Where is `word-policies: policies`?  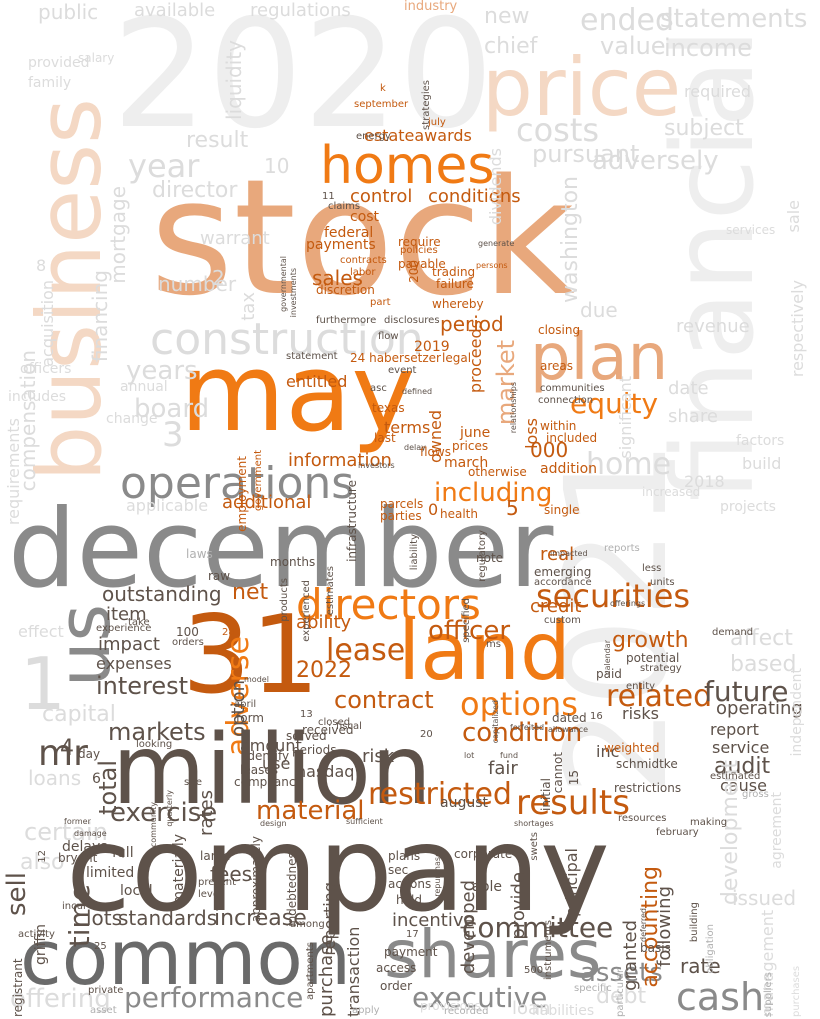 word-policies: policies is located at coordinates (419, 250).